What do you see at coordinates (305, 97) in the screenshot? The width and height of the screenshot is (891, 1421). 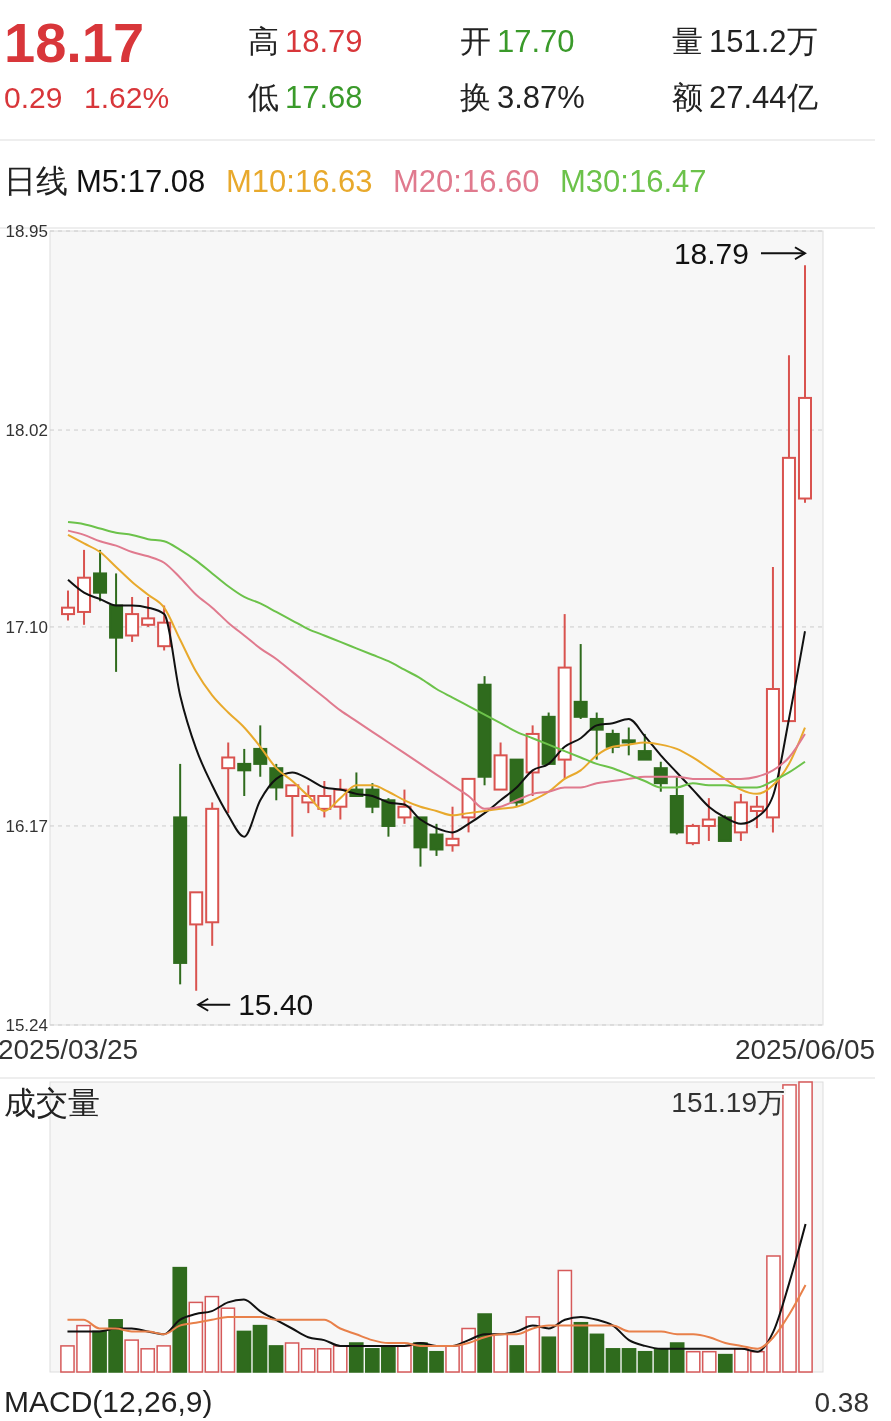 I see `text: 低 17.68` at bounding box center [305, 97].